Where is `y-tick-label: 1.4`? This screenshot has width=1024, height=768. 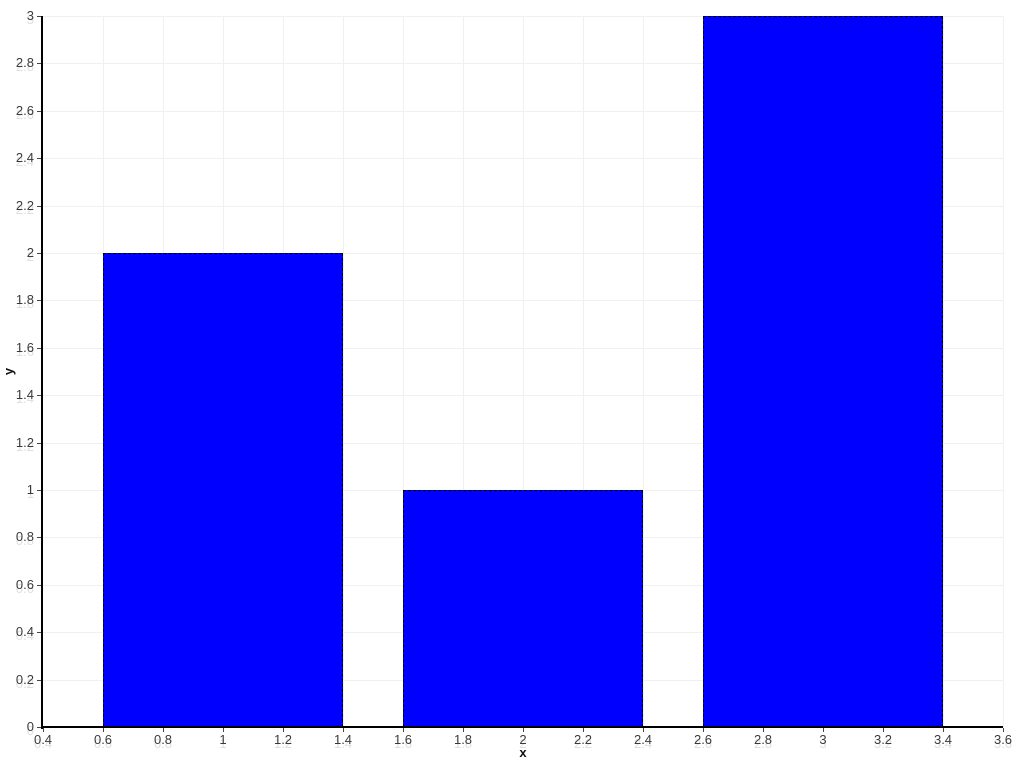
y-tick-label: 1.4 is located at coordinates (24, 394).